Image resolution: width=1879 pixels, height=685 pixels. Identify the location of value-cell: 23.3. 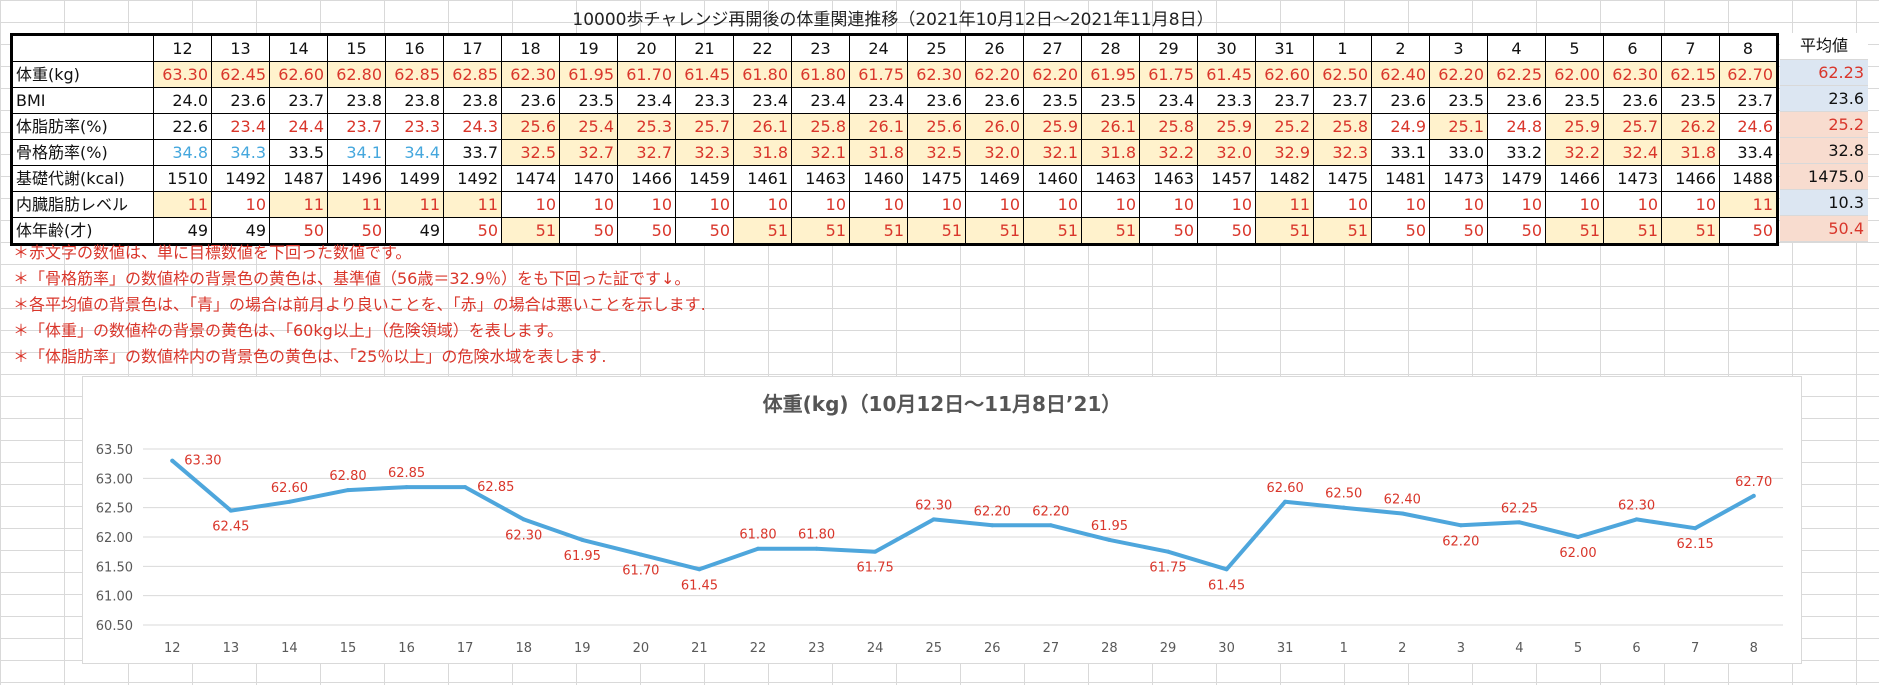
(1226, 100).